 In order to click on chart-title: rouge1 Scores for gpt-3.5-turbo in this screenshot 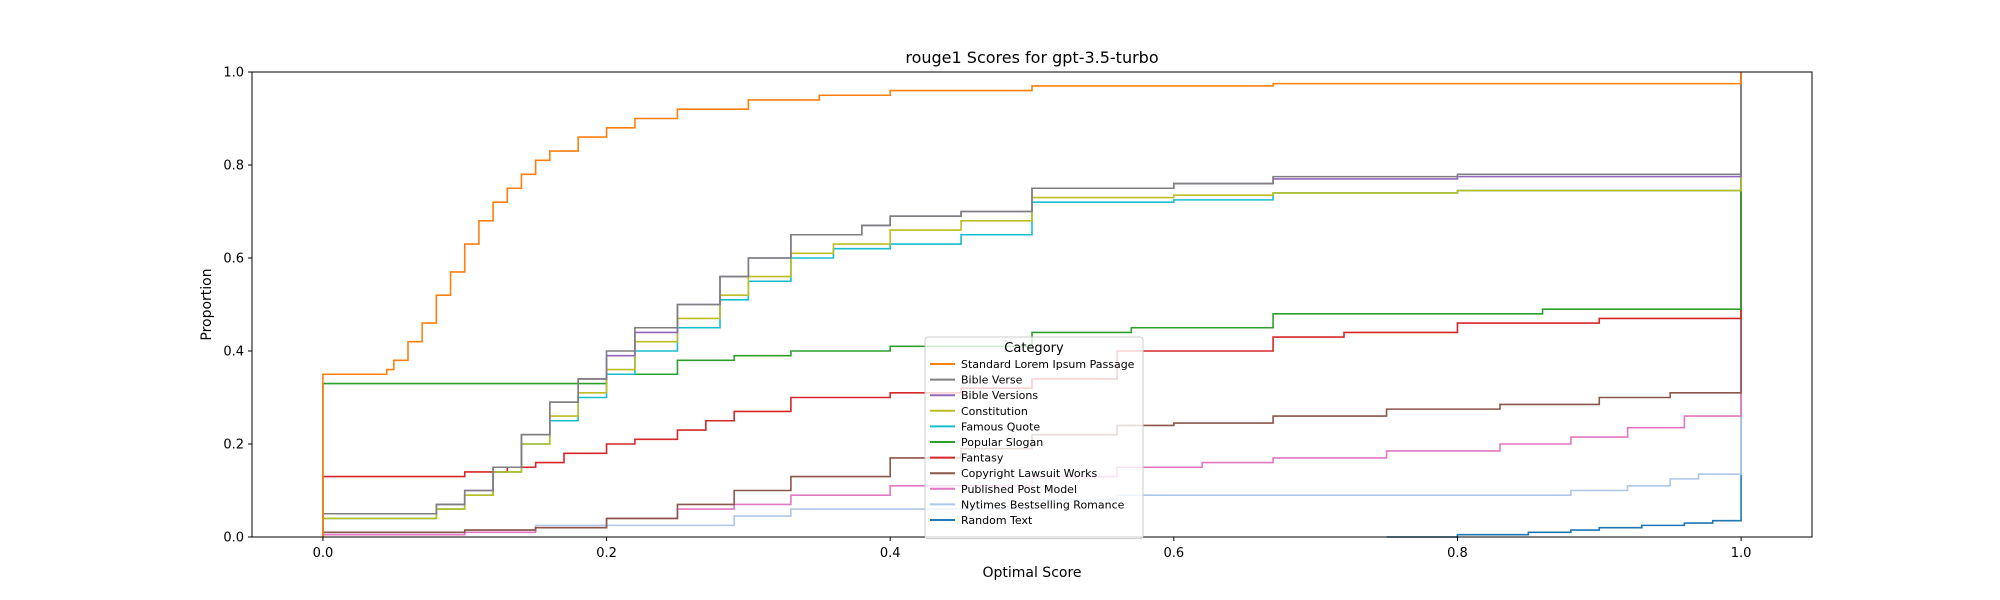, I will do `click(1031, 57)`.